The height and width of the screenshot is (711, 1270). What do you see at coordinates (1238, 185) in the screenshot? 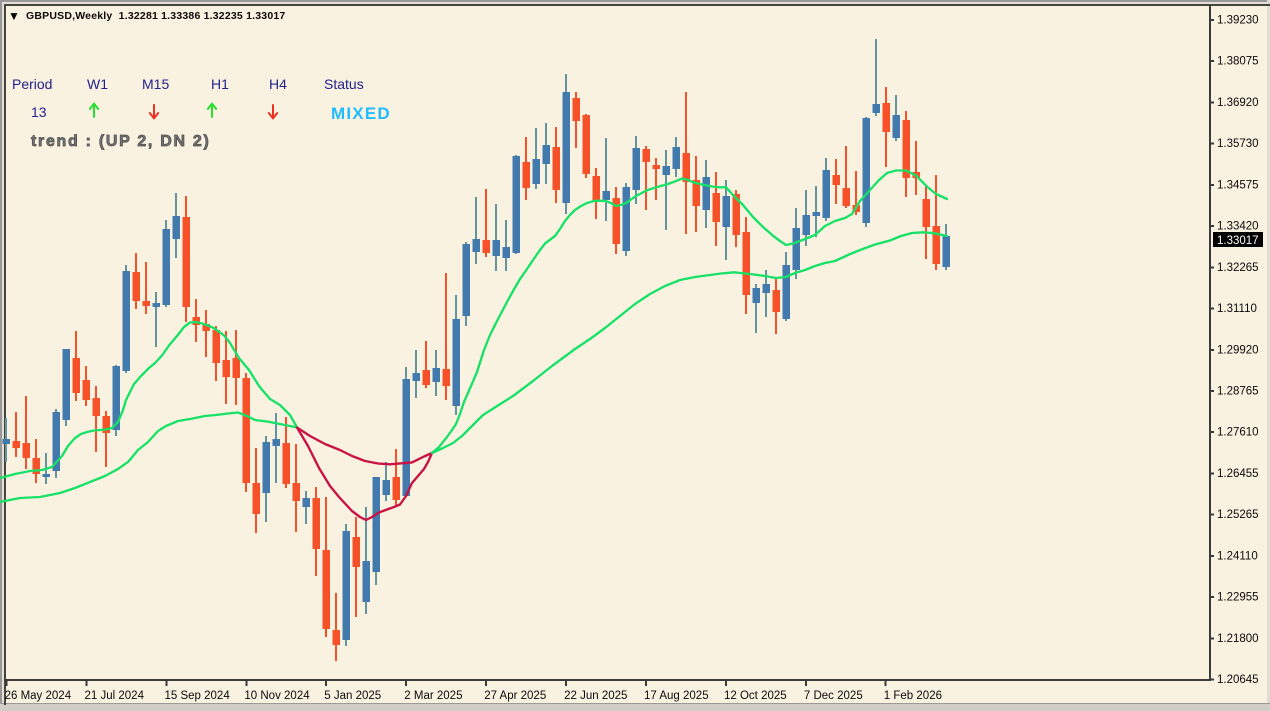
I see `svg-text: 1.34575` at bounding box center [1238, 185].